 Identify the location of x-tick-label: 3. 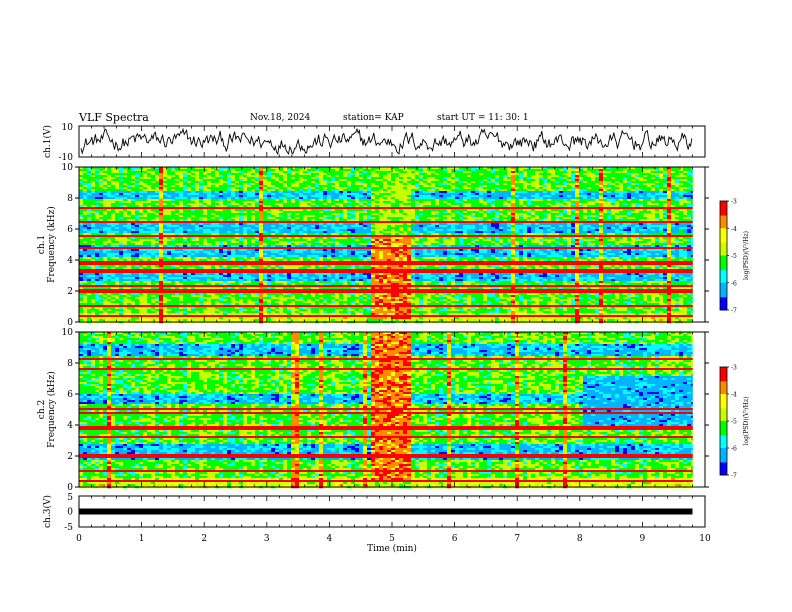
(267, 539).